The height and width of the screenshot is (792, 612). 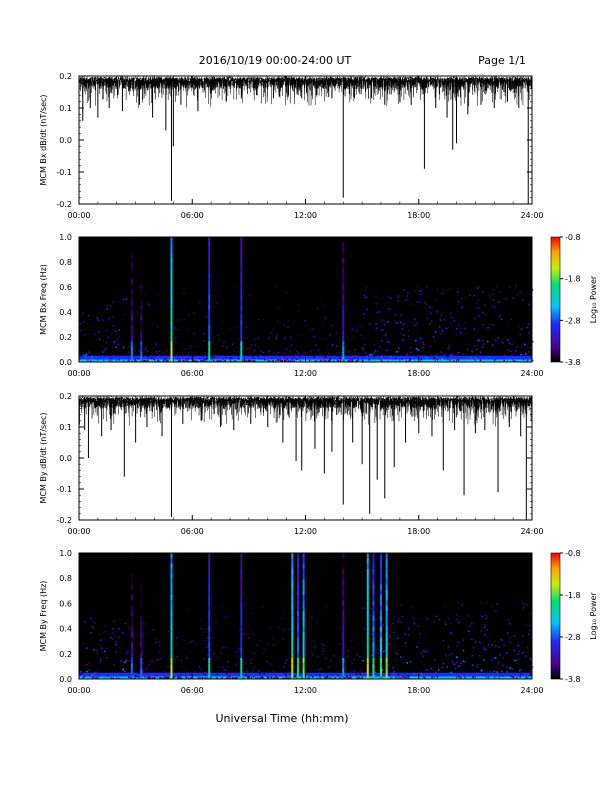 What do you see at coordinates (65, 679) in the screenshot?
I see `y-tick-label: 0.0` at bounding box center [65, 679].